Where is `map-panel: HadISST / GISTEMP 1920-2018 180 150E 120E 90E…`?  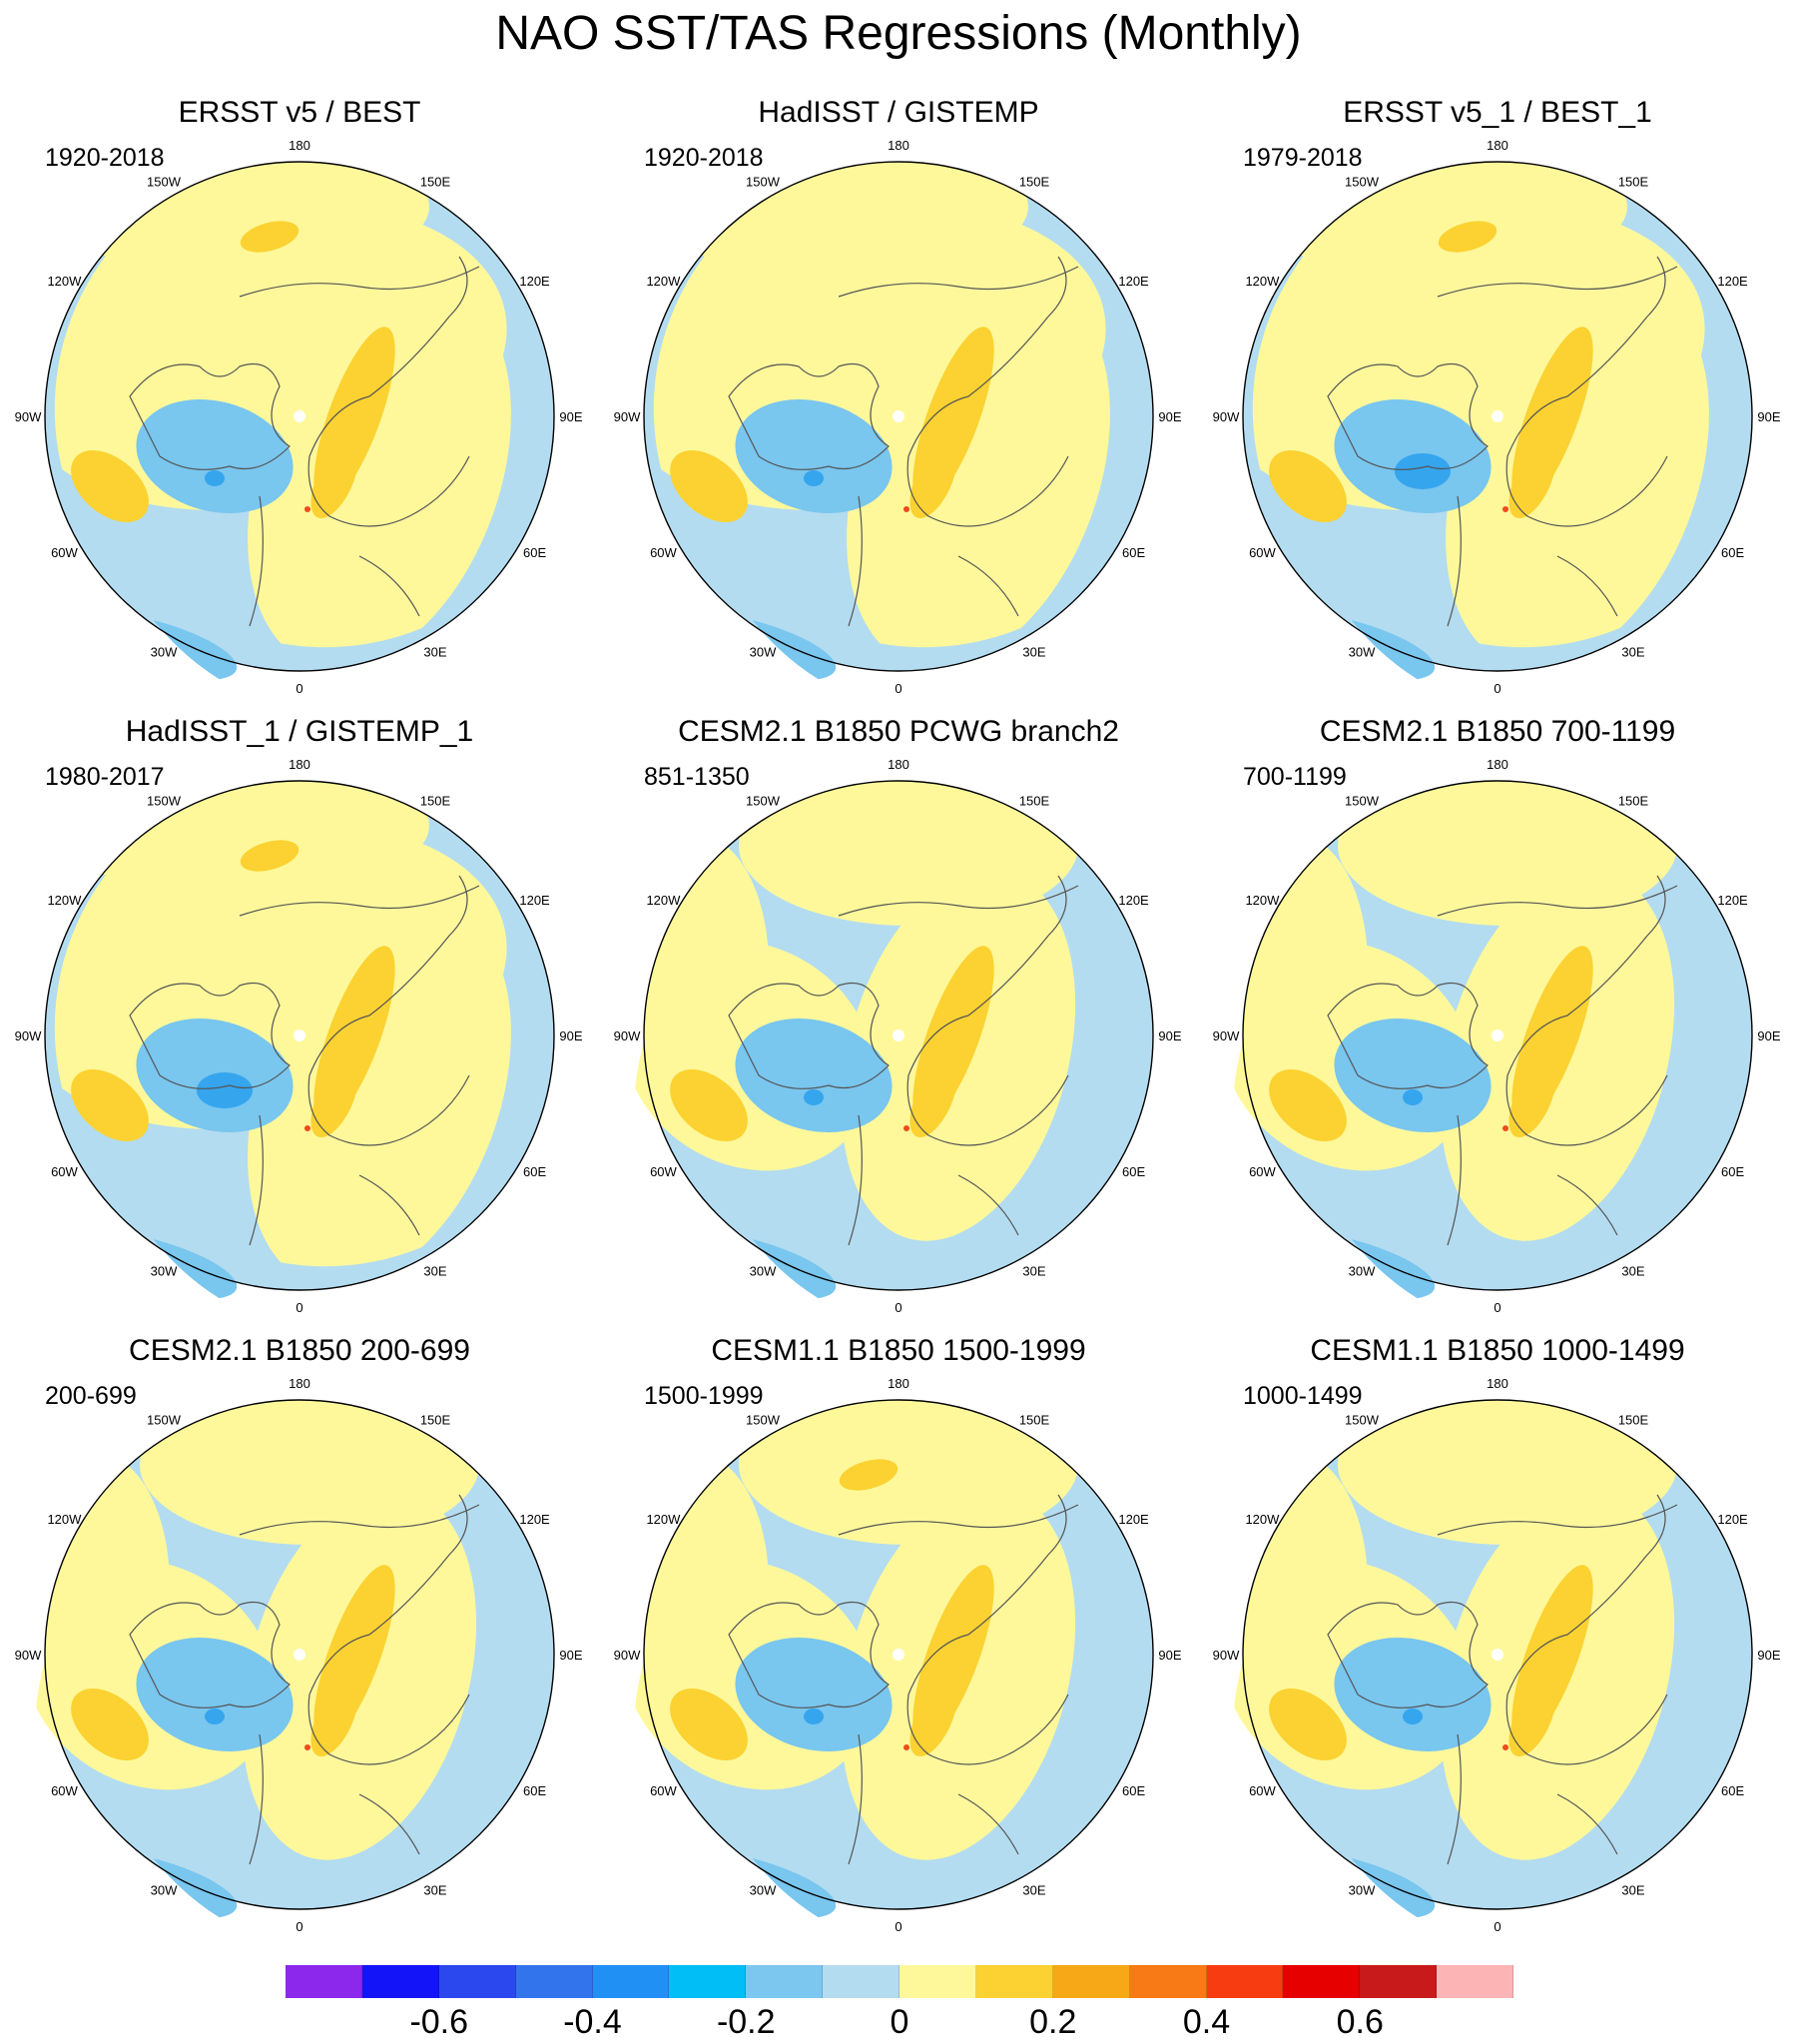 map-panel: HadISST / GISTEMP 1920-2018 180 150E 120E 90E… is located at coordinates (898, 404).